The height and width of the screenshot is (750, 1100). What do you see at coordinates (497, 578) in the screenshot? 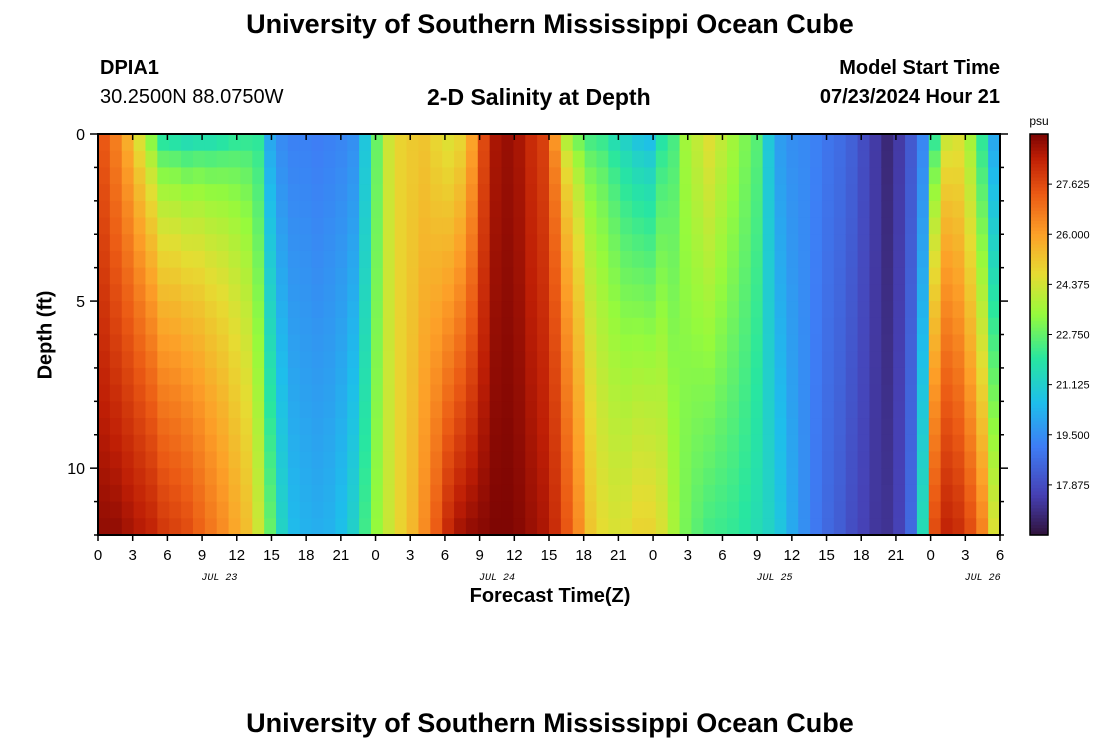
I see `x-day-label: JUL 24` at bounding box center [497, 578].